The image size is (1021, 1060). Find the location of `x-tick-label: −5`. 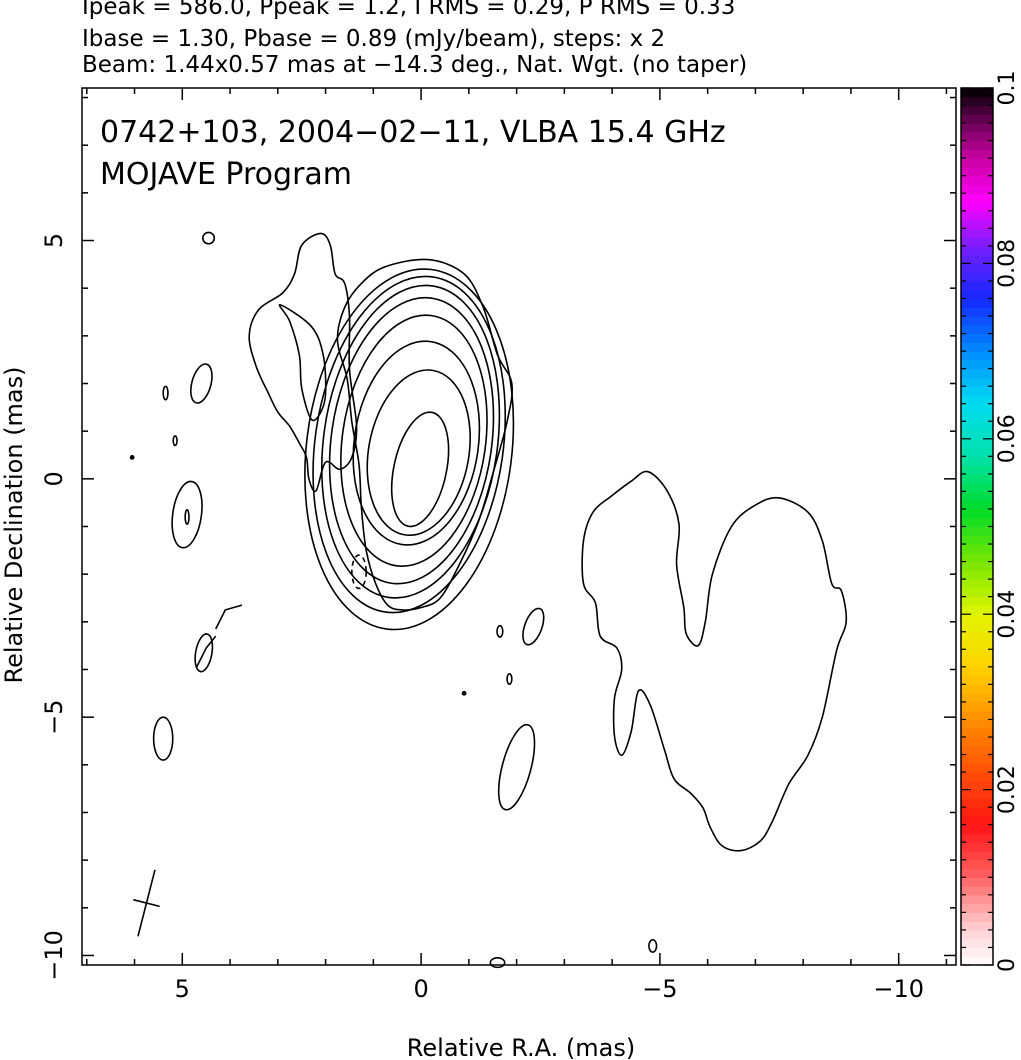

x-tick-label: −5 is located at coordinates (659, 989).